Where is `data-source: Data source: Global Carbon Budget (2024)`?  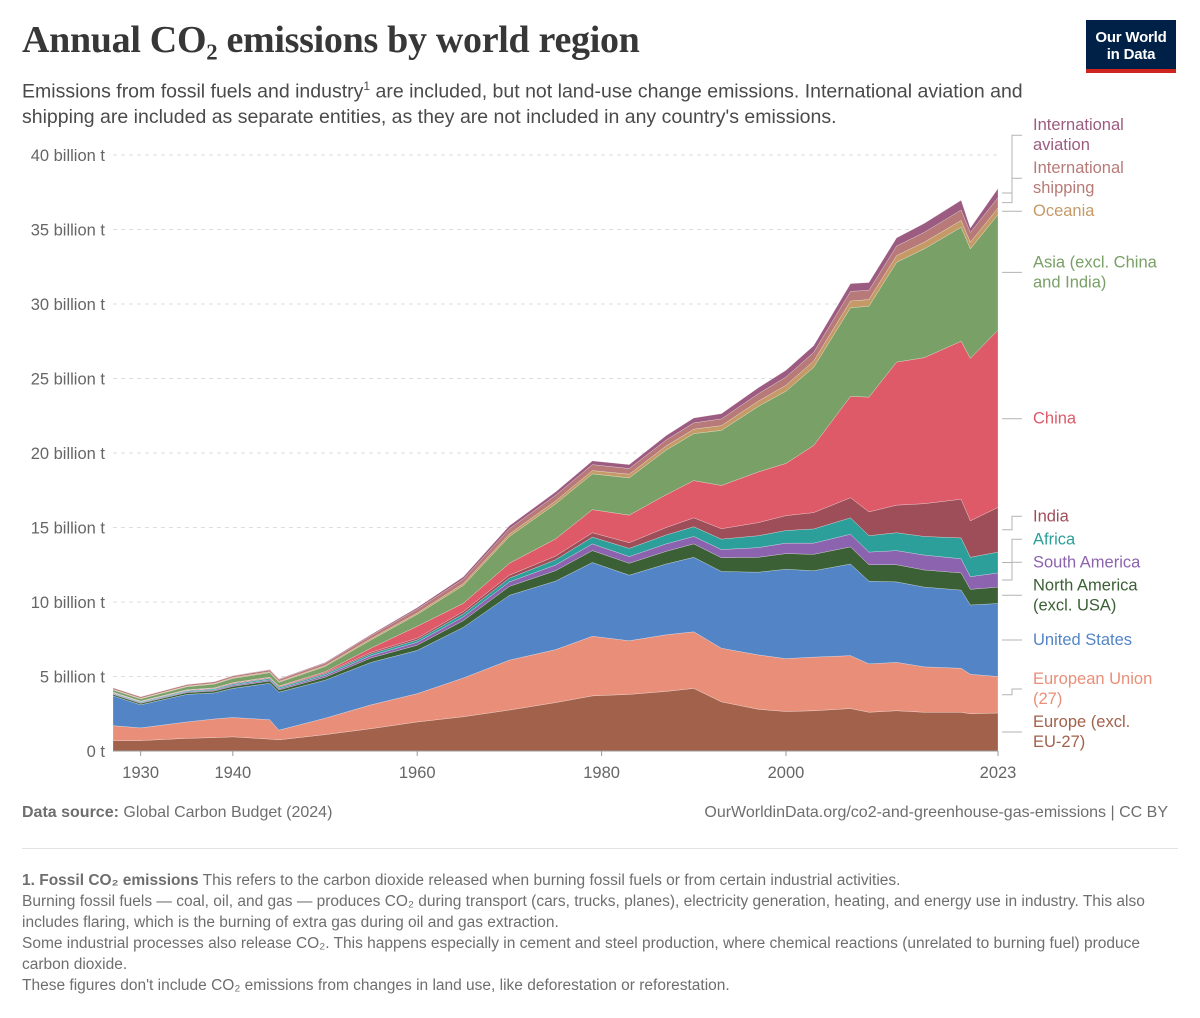
data-source: Data source: Global Carbon Budget (2024) is located at coordinates (177, 813).